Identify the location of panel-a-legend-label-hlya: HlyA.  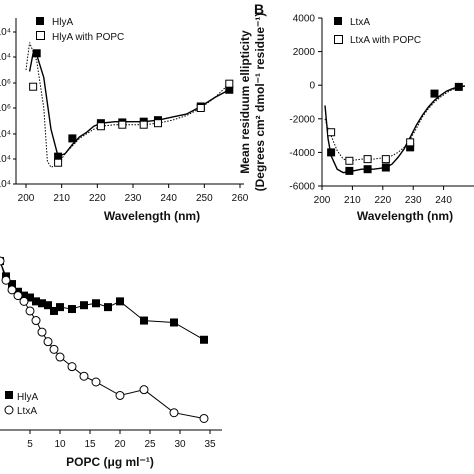
(62, 22).